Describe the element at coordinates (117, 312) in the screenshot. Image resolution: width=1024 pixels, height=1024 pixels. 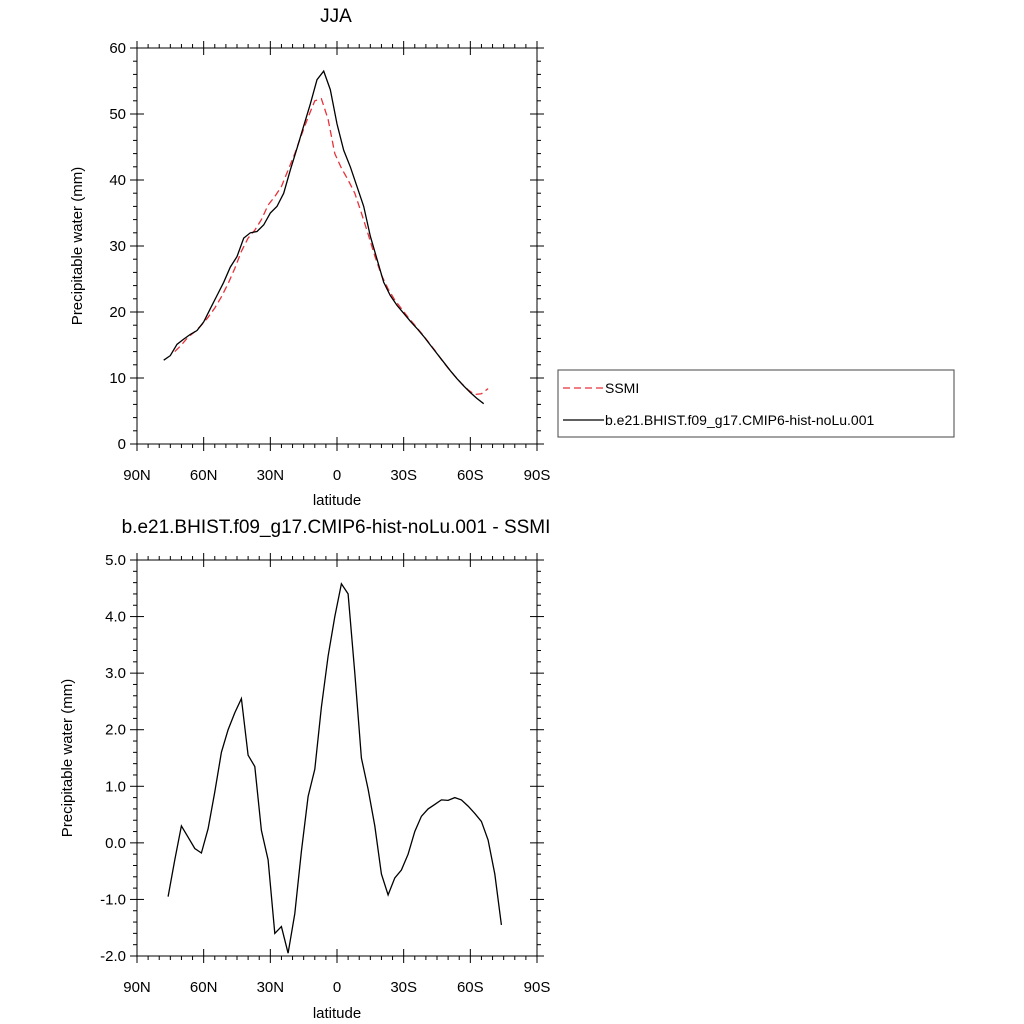
I see `chart1-y-tick-label: 20` at that location.